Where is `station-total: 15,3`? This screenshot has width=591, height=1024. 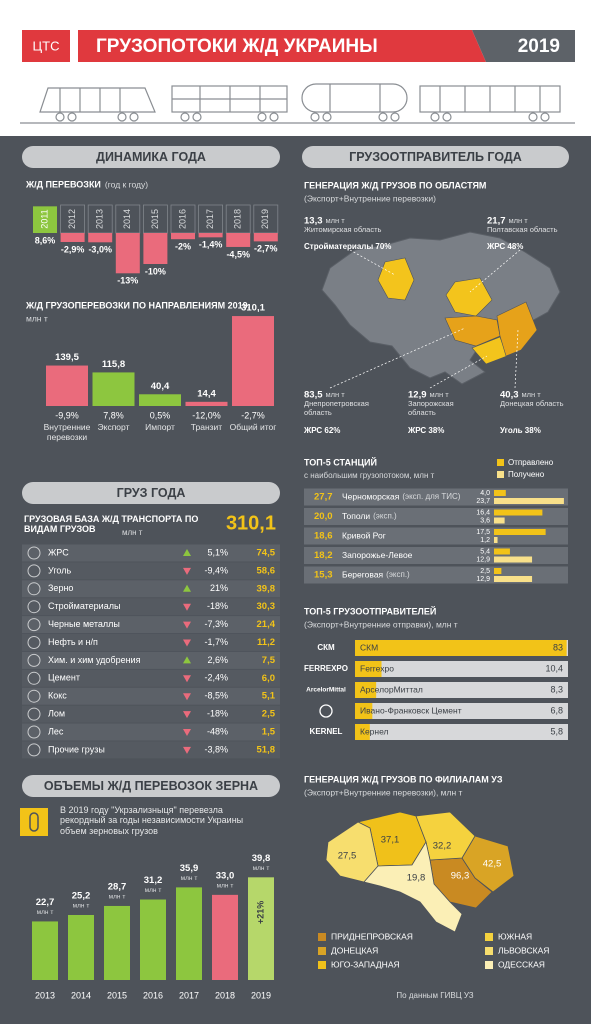
station-total: 15,3 is located at coordinates (323, 575).